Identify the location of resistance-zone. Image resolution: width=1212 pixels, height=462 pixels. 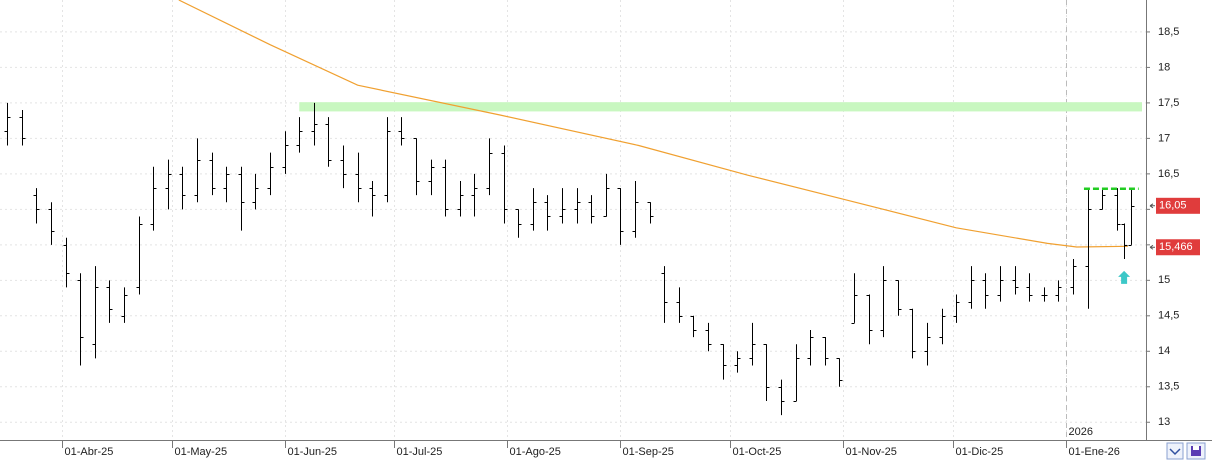
(720, 107).